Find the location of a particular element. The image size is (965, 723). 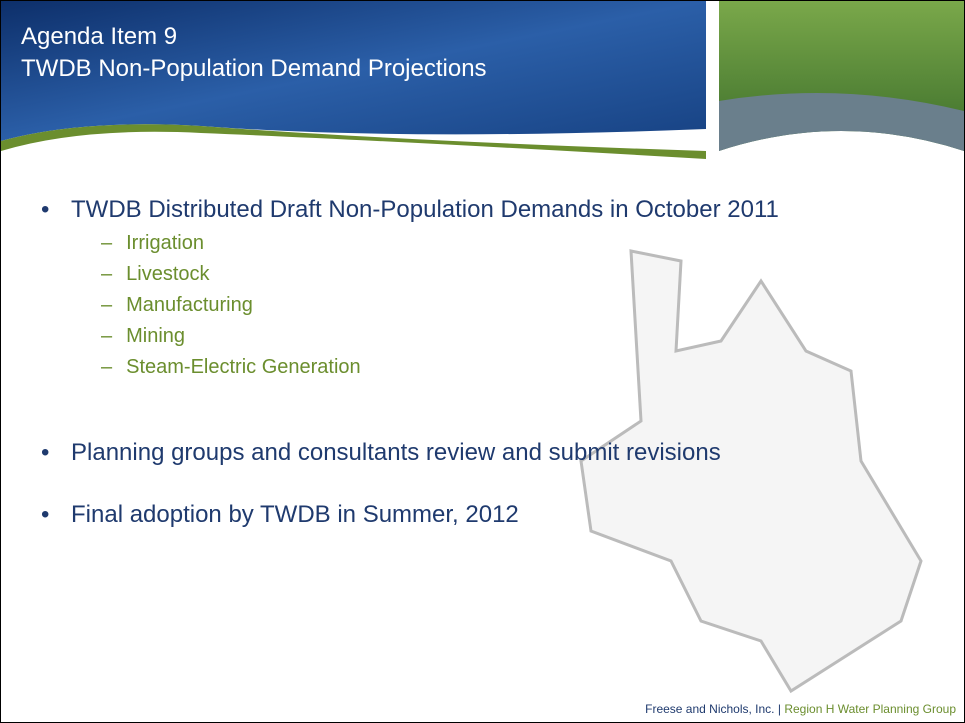

sub-bullet: Irrigation is located at coordinates (516, 243).